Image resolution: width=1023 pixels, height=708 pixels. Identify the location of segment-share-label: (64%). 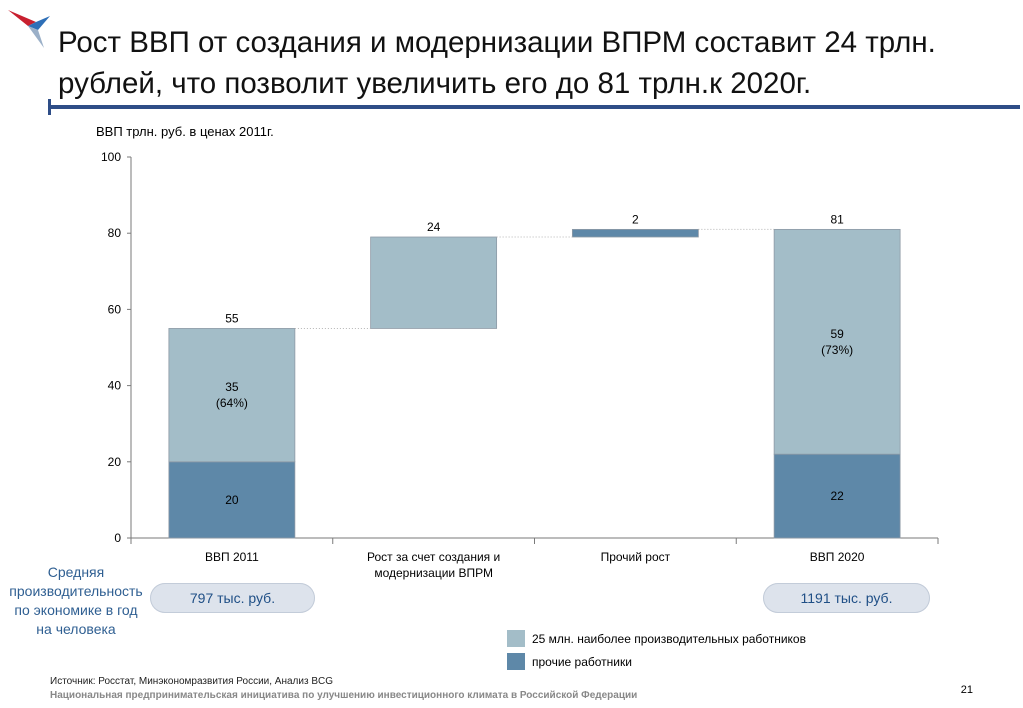
(232, 403).